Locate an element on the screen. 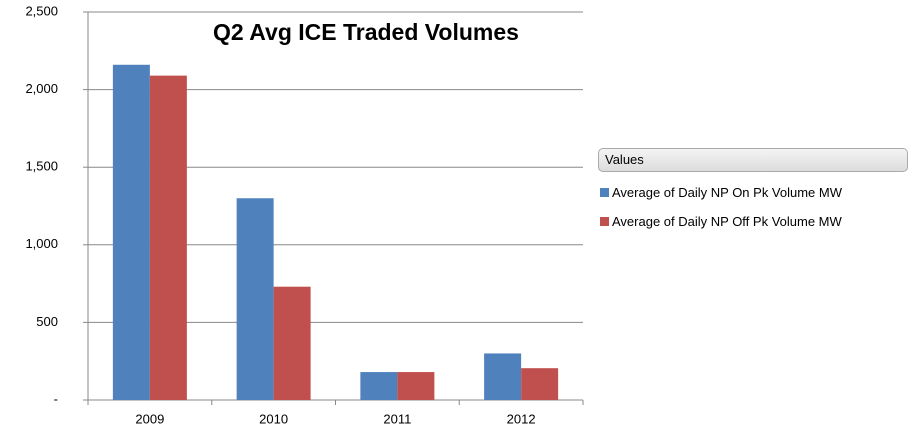 Image resolution: width=914 pixels, height=433 pixels. x-tick-label: 2011 is located at coordinates (397, 418).